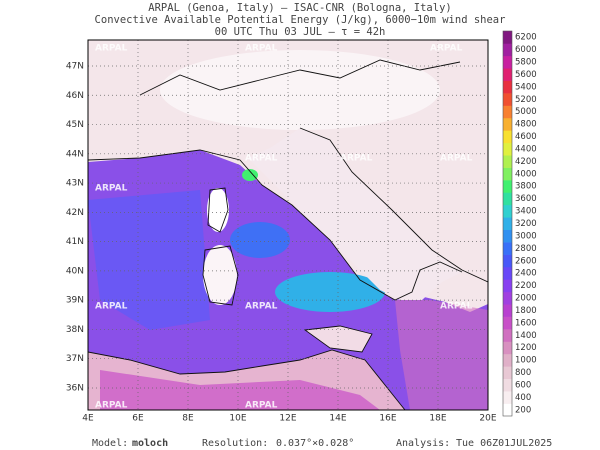  I want to click on colorbar-label: 4800, so click(526, 125).